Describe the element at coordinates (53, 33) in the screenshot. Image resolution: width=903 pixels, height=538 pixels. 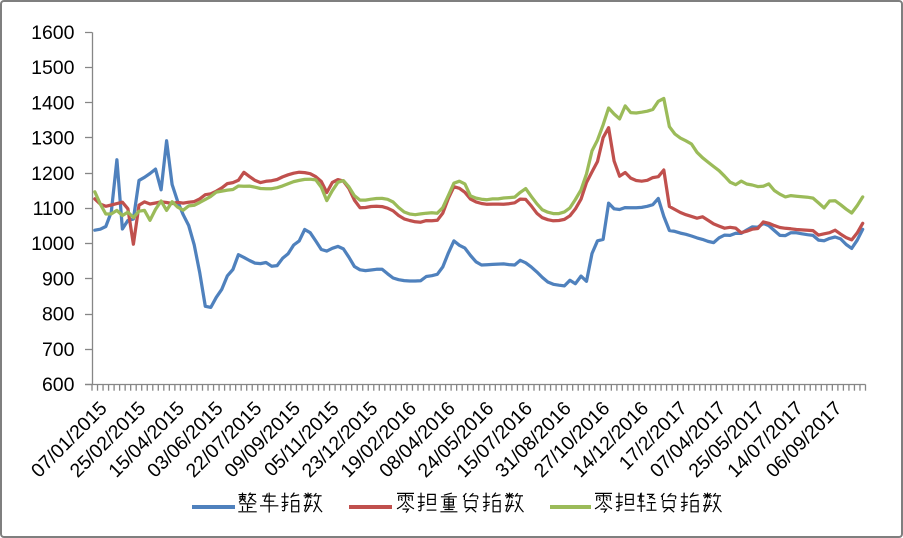
I see `svg-text: 1600` at that location.